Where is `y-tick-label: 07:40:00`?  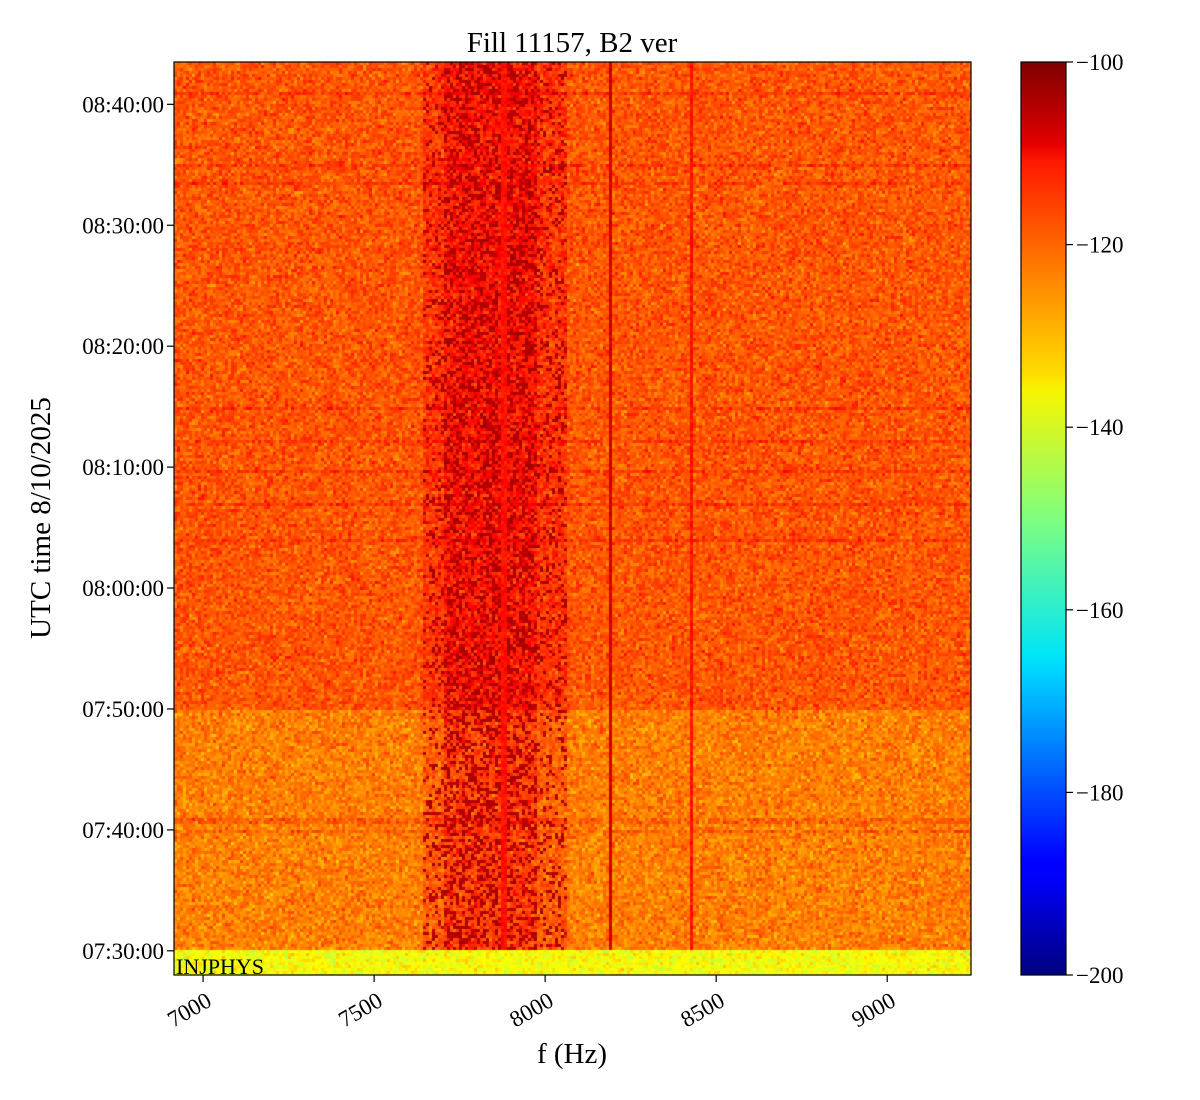 y-tick-label: 07:40:00 is located at coordinates (123, 830).